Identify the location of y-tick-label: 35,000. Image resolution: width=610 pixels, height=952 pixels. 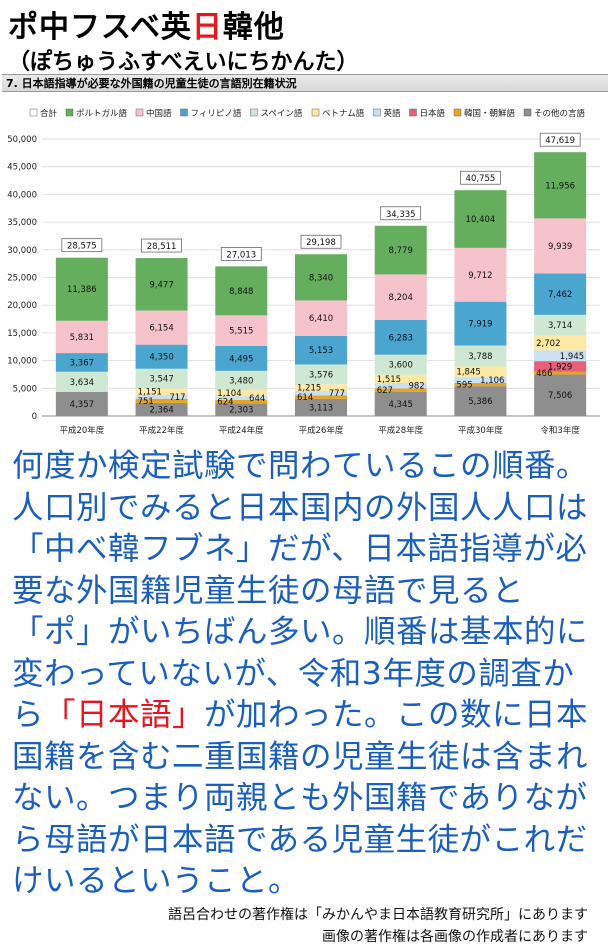
(22, 223).